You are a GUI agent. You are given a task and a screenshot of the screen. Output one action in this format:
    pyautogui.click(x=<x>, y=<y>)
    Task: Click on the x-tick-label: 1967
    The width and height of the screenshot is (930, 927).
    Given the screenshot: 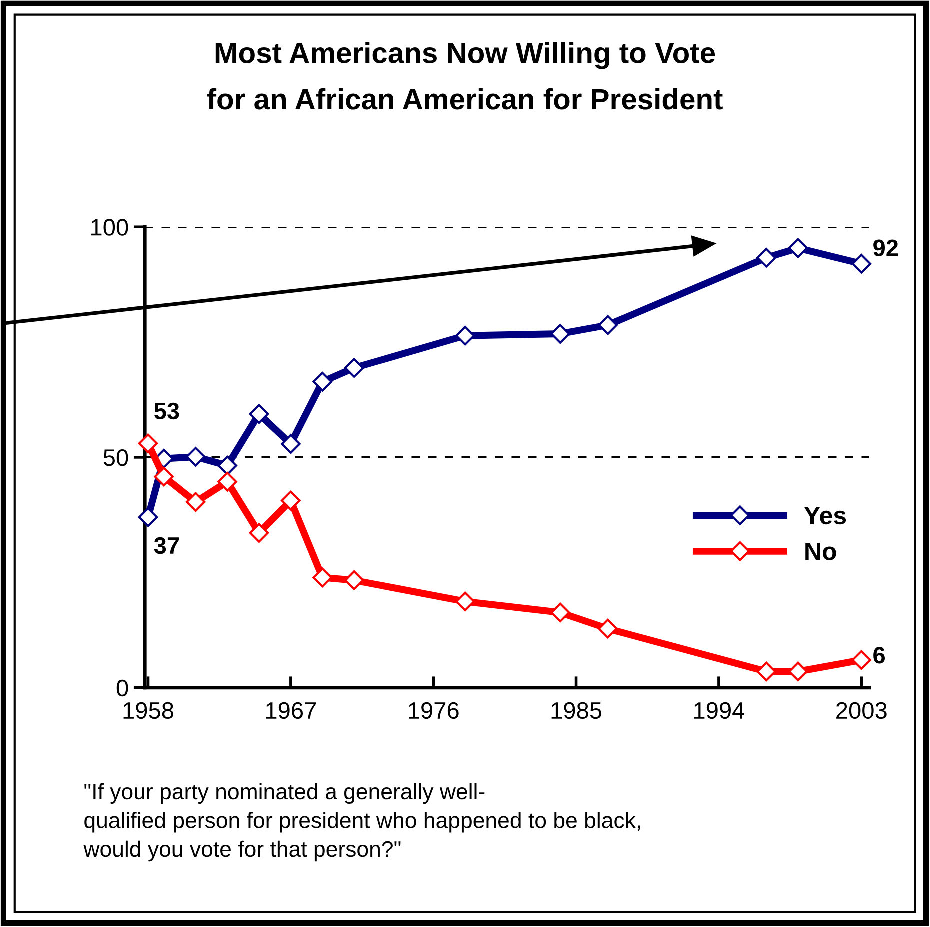 What is the action you would take?
    pyautogui.click(x=291, y=711)
    